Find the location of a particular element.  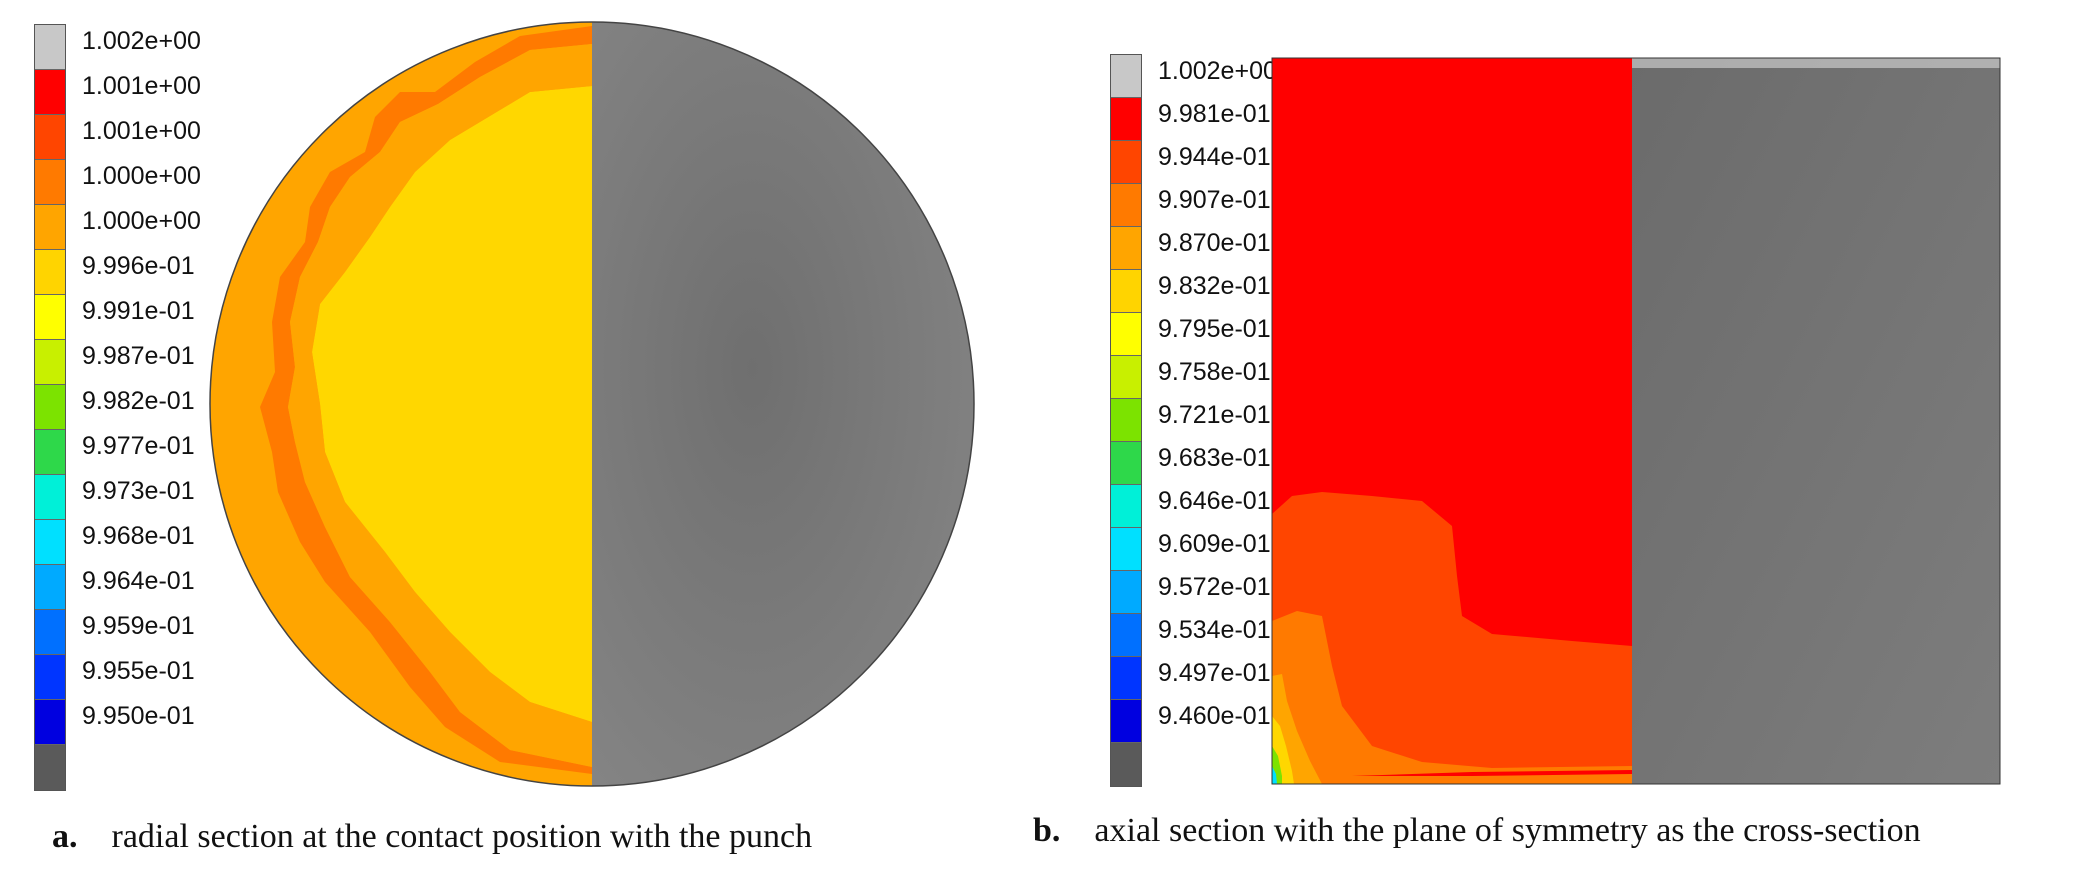

legend-label: 9.959e-01 is located at coordinates (138, 626).